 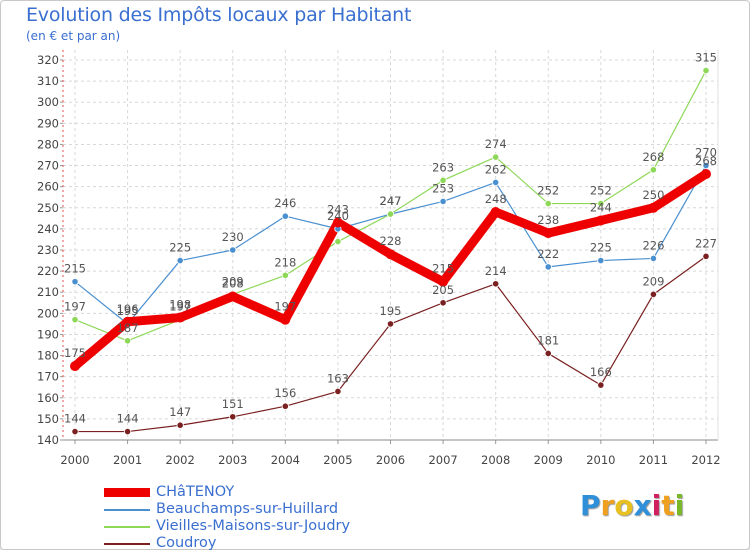 What do you see at coordinates (195, 492) in the screenshot?
I see `legend-label-chatenoy: CHâTENOY` at bounding box center [195, 492].